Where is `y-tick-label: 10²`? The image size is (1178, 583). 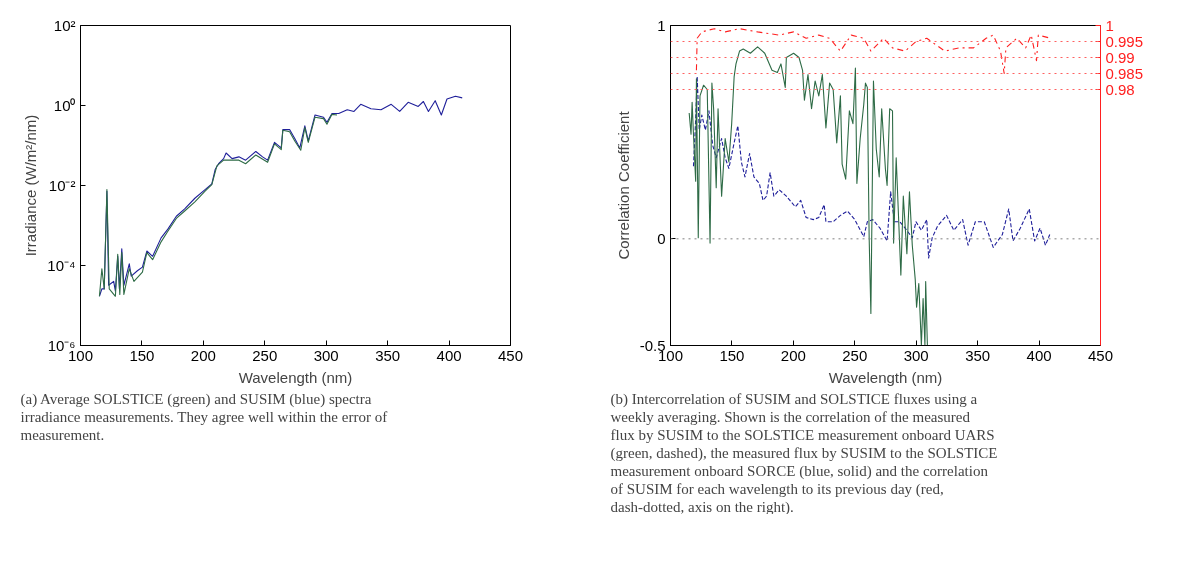
y-tick-label: 10² is located at coordinates (64, 25).